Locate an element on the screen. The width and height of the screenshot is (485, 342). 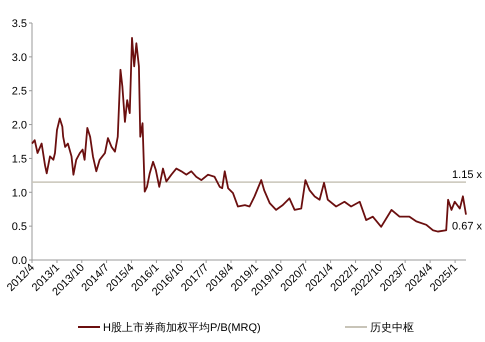
y-tick-label: 2.5 is located at coordinates (19, 92).